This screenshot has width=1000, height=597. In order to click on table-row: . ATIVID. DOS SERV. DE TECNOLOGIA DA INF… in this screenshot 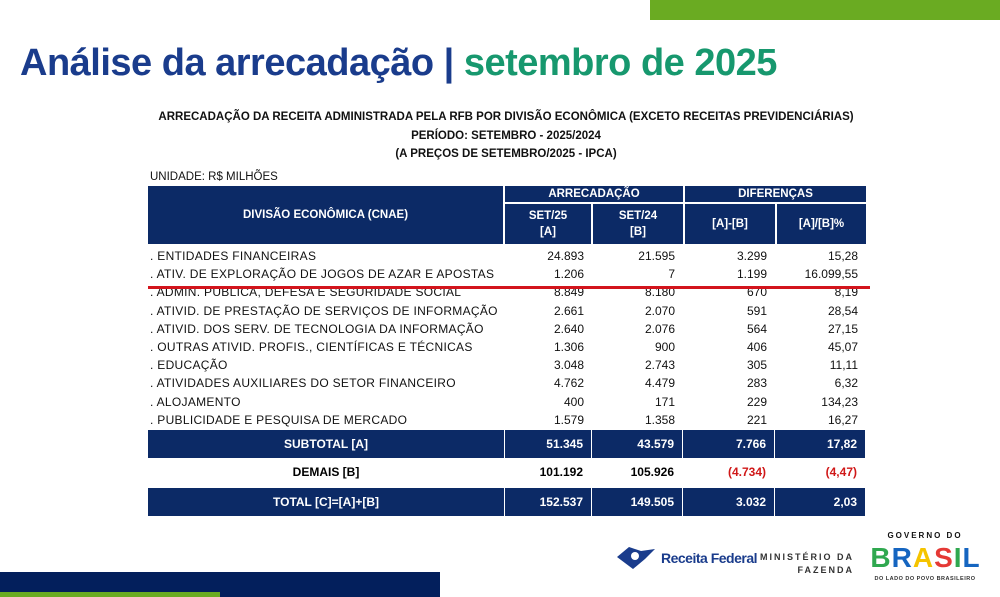, I will do `click(507, 329)`.